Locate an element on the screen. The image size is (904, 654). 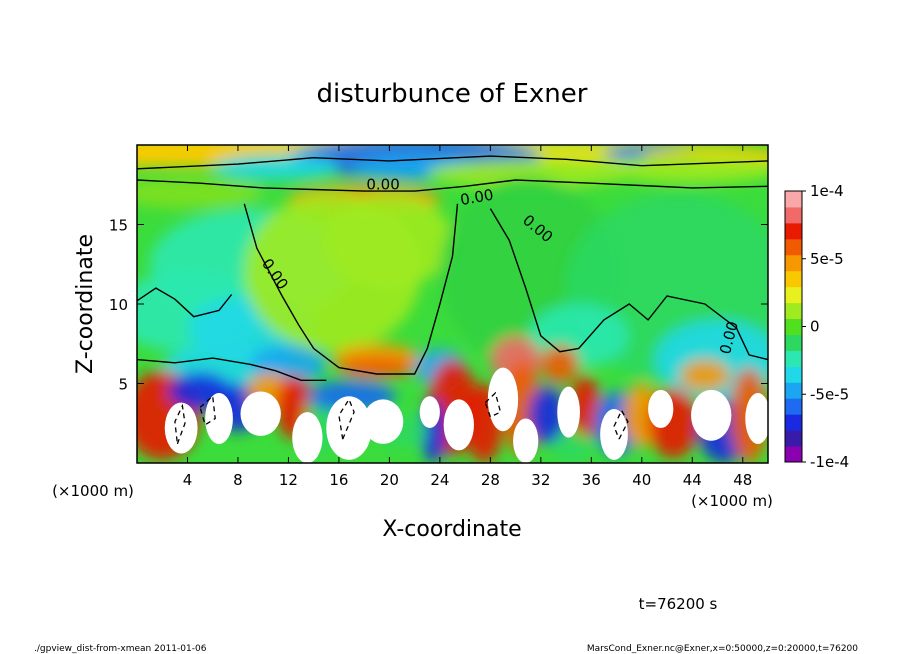
x-axis-title: X-coordinate is located at coordinates (451, 529).